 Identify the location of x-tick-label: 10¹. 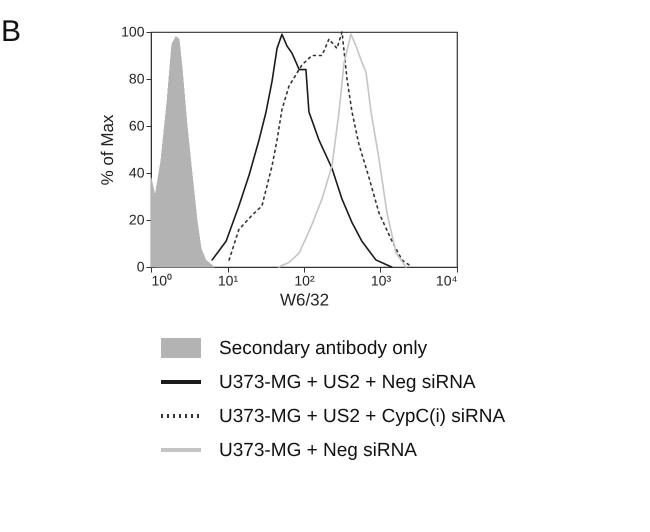
(228, 280).